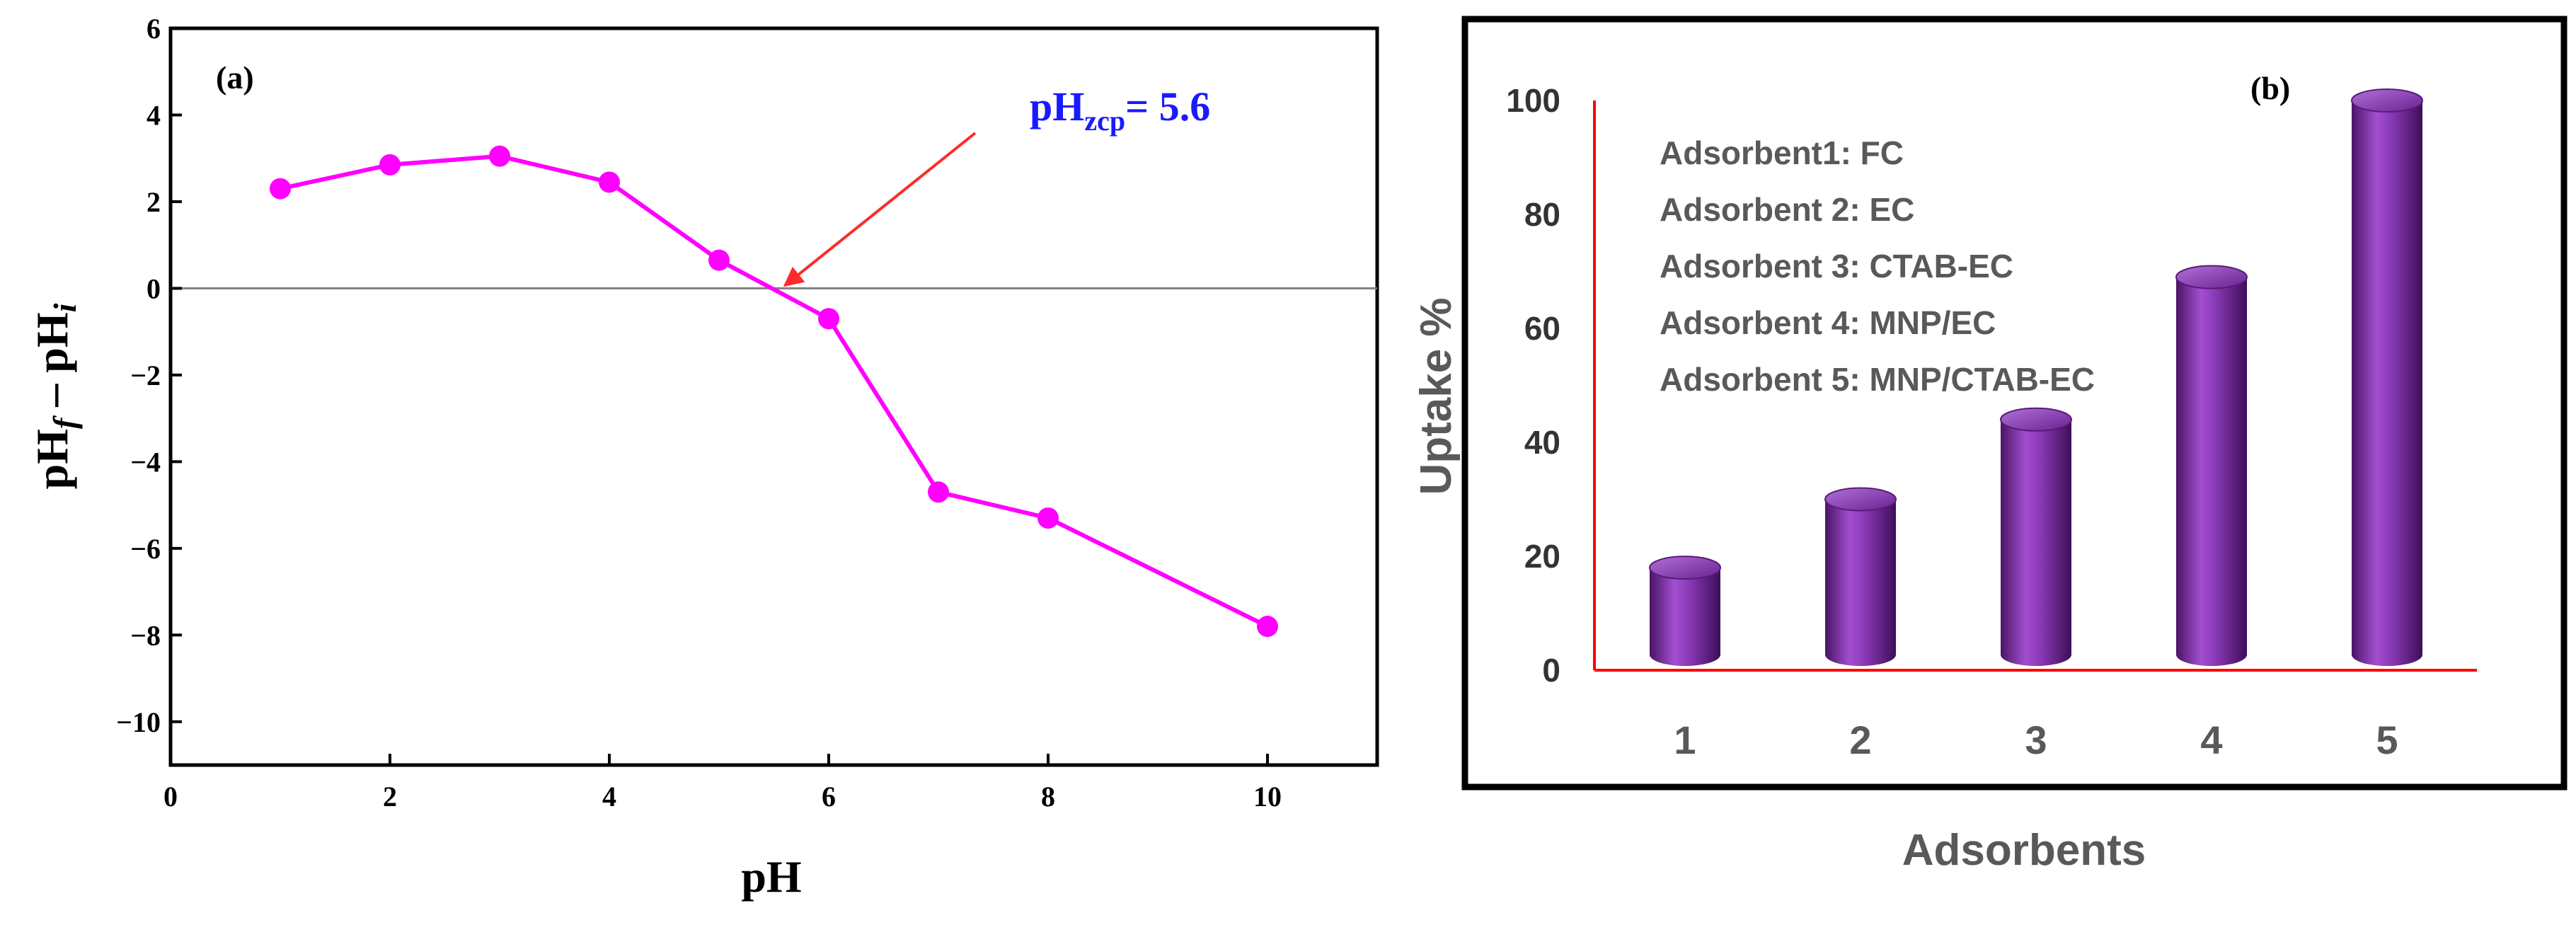 This screenshot has width=2576, height=925. I want to click on y-tick-label-a: −6, so click(145, 549).